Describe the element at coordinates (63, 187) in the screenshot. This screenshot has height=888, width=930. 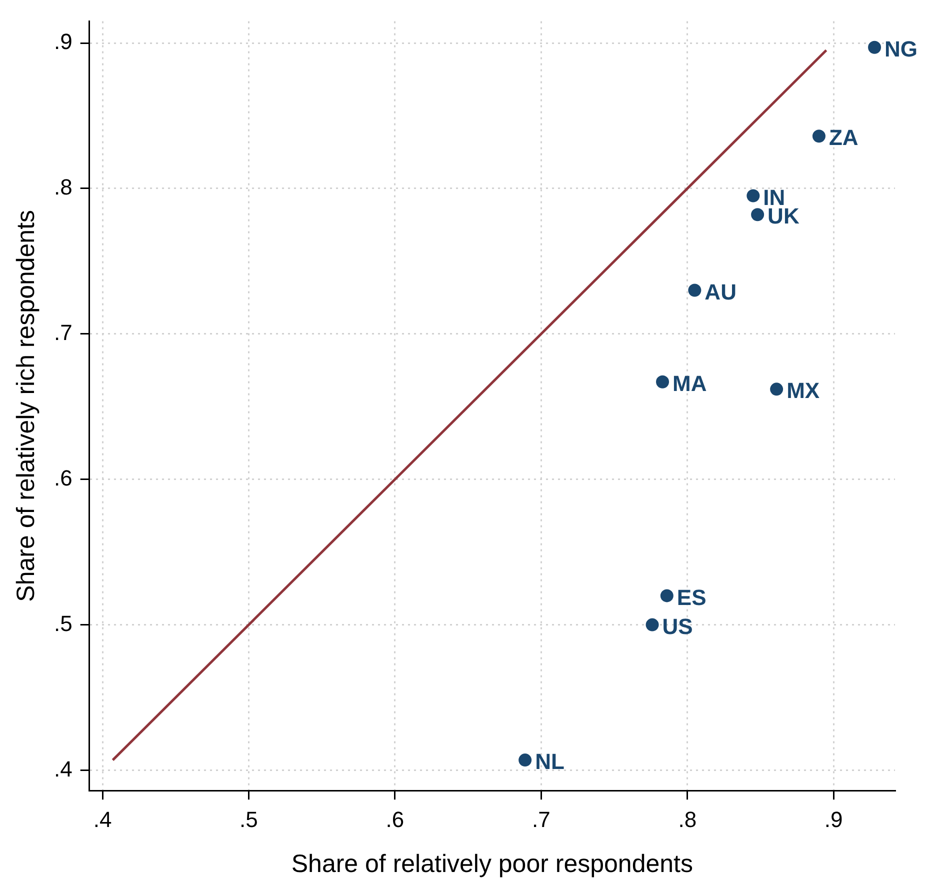
I see `y-tick-label: .8` at that location.